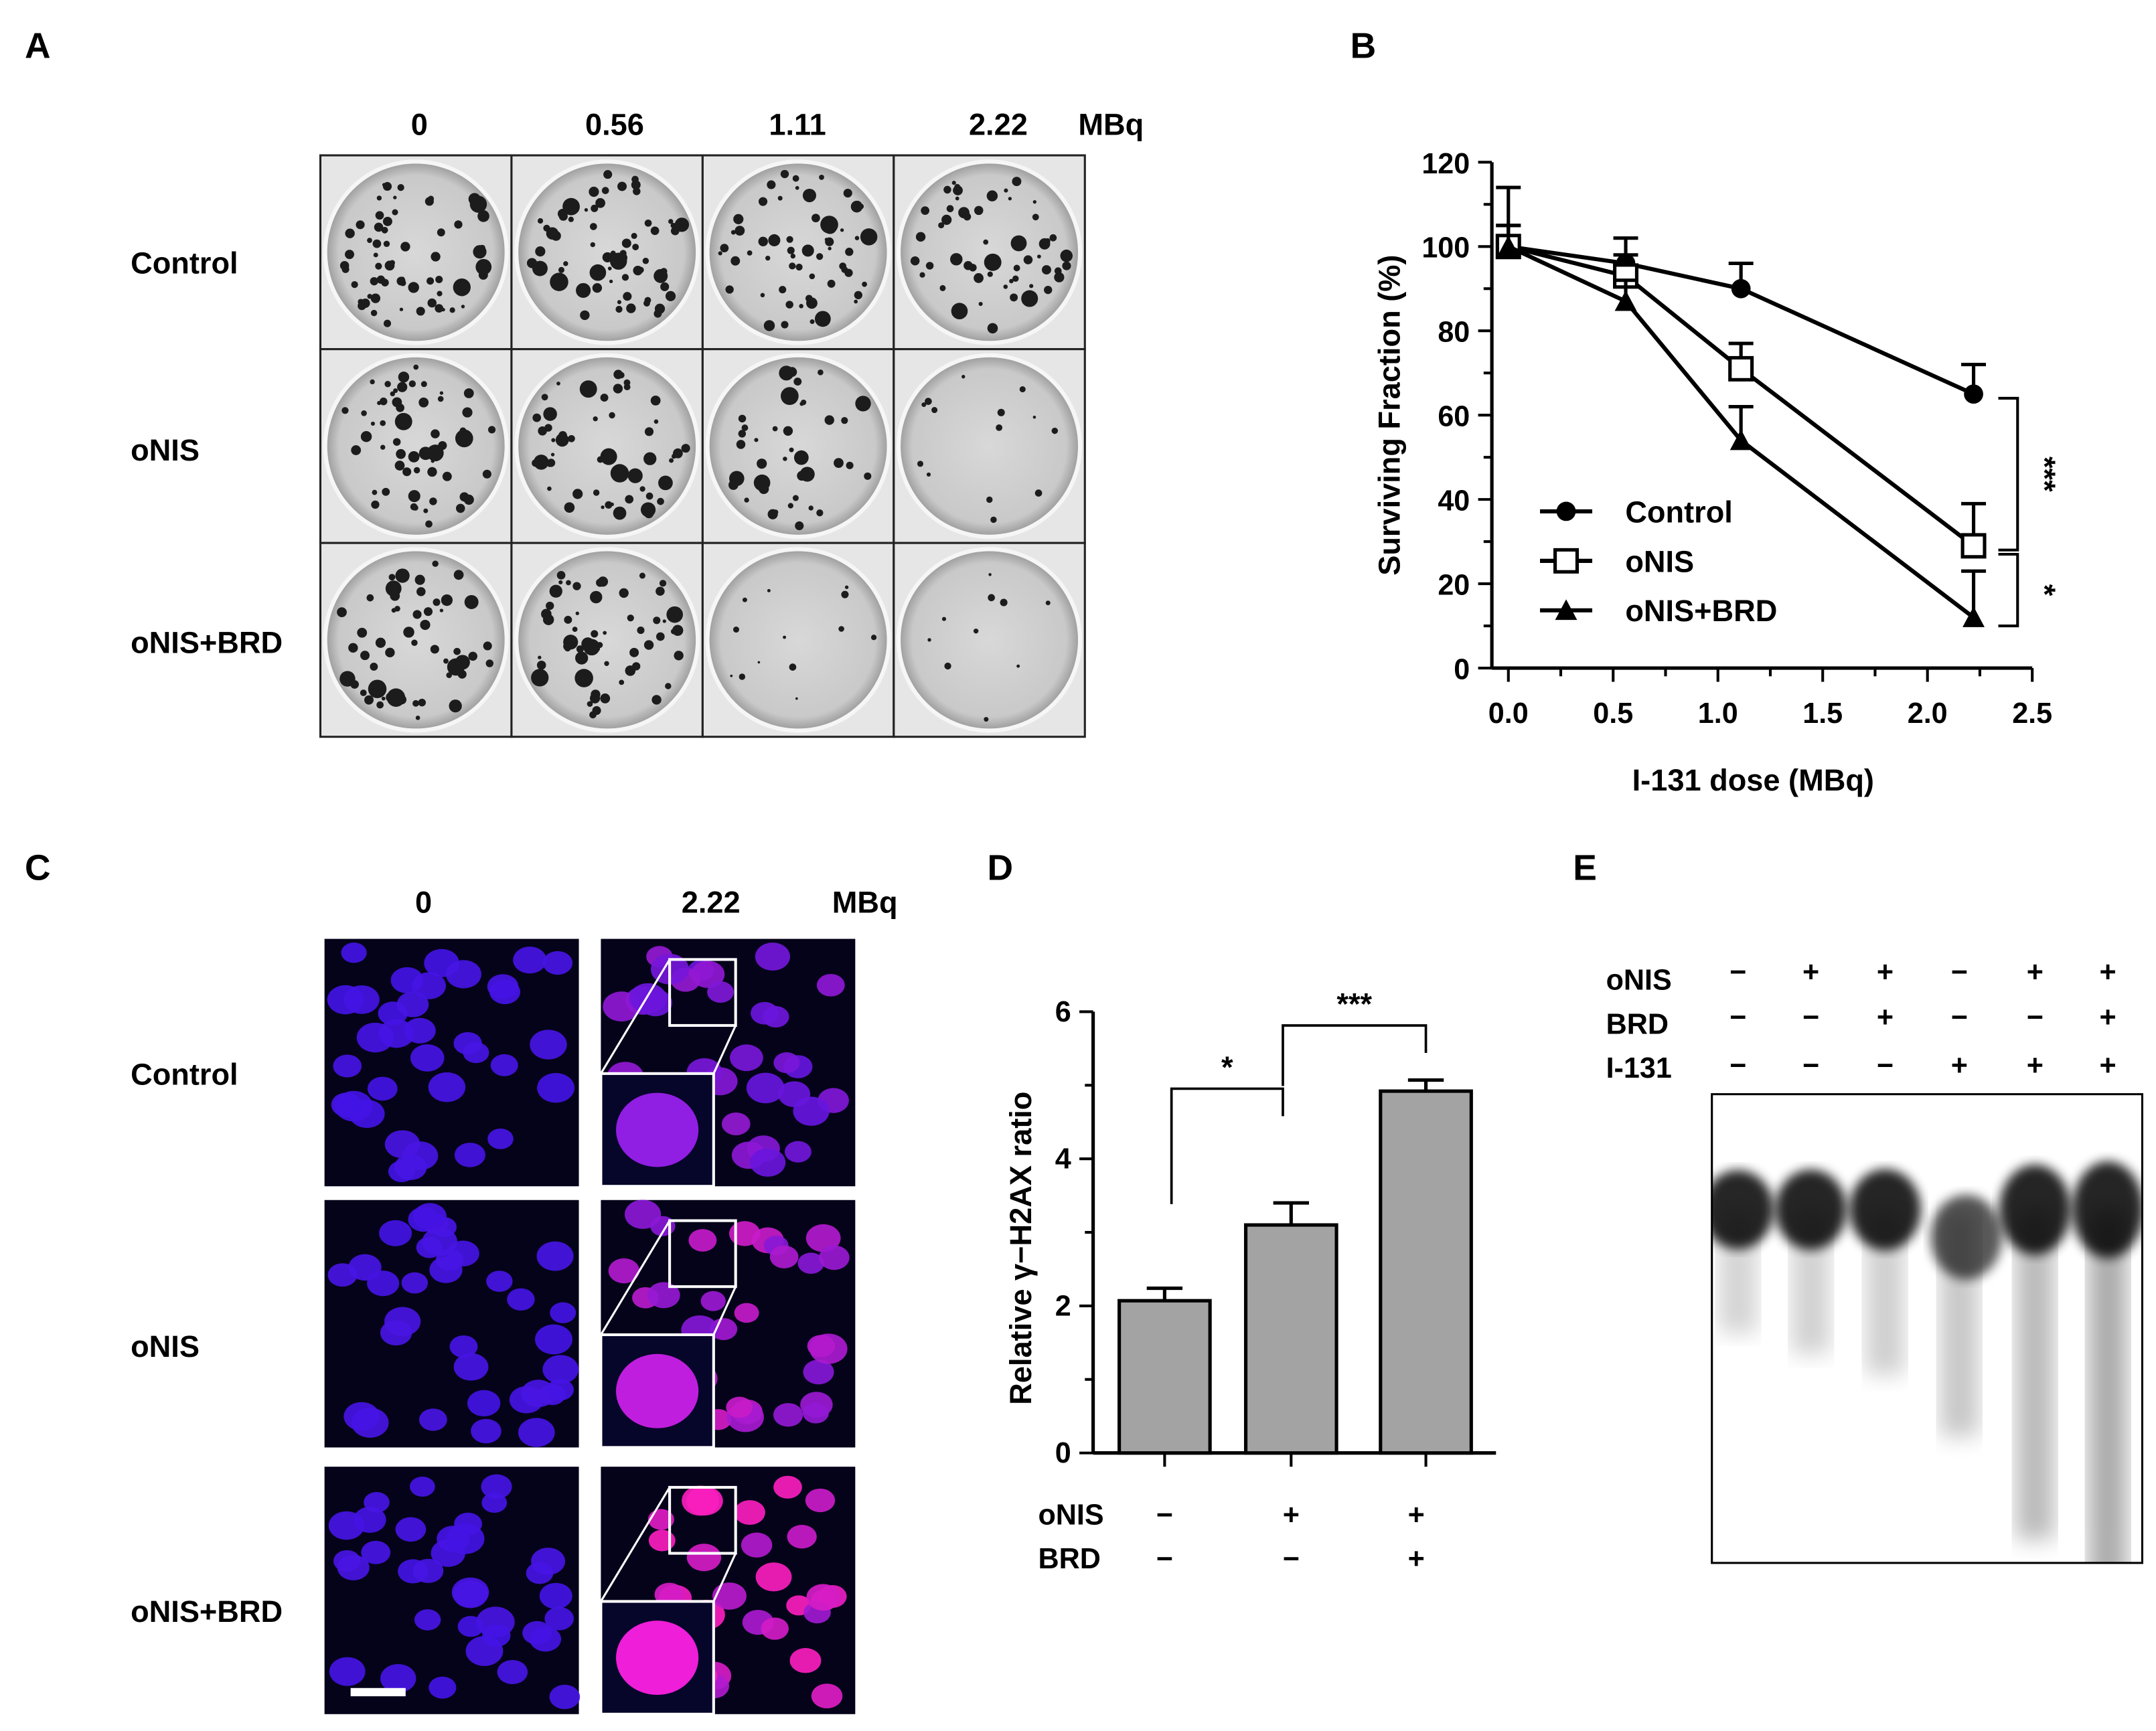 This screenshot has width=2156, height=1731. What do you see at coordinates (2008, 590) in the screenshot?
I see `sig-bracket-onis-brd` at bounding box center [2008, 590].